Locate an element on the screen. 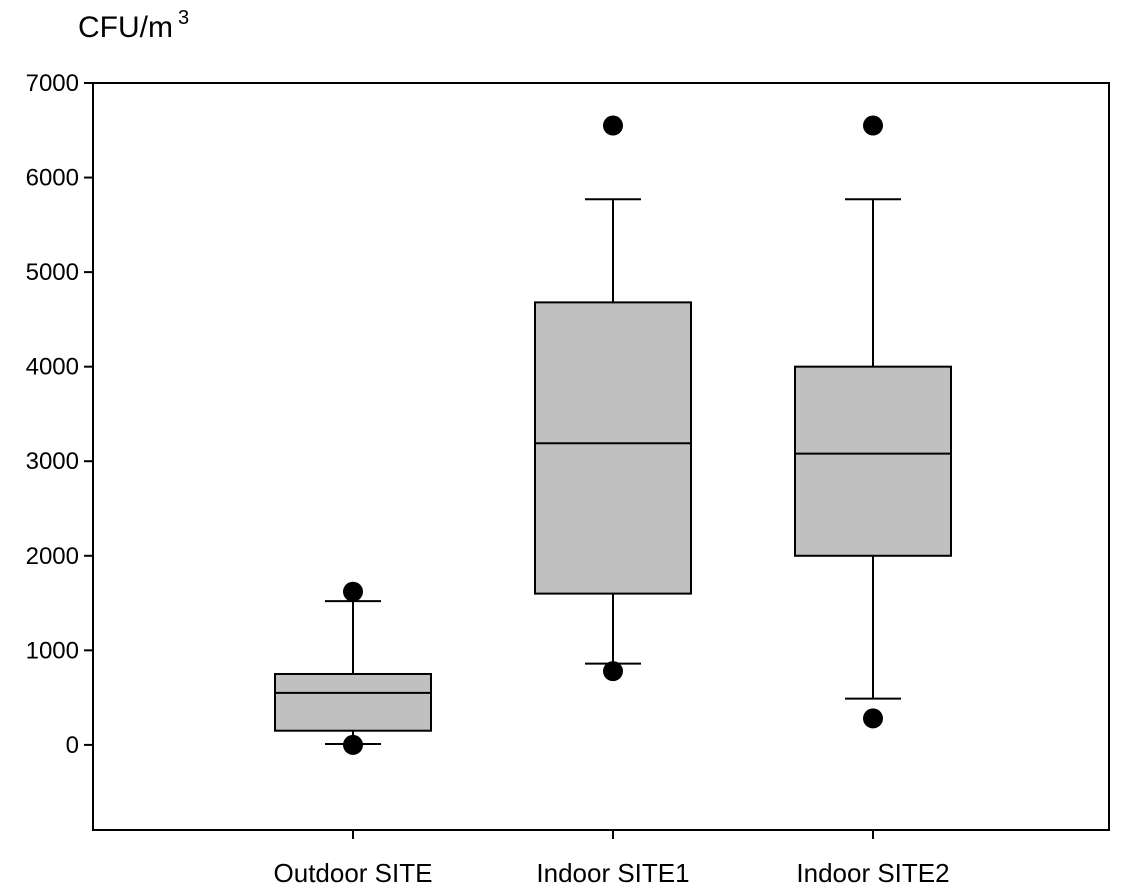  x-tick-label: Indoor SITE2 is located at coordinates (872, 873).